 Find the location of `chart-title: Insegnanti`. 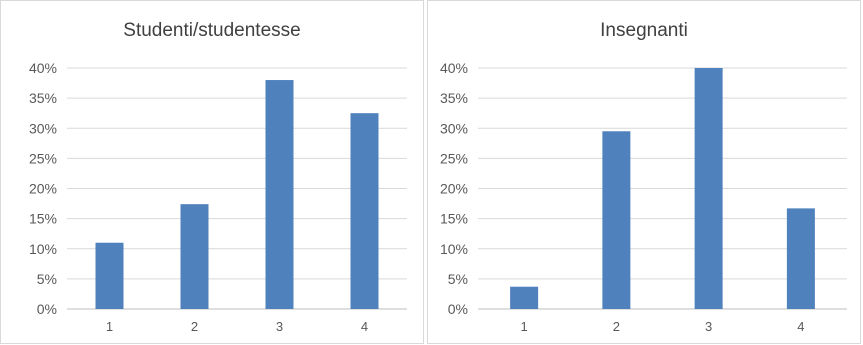

chart-title: Insegnanti is located at coordinates (644, 30).